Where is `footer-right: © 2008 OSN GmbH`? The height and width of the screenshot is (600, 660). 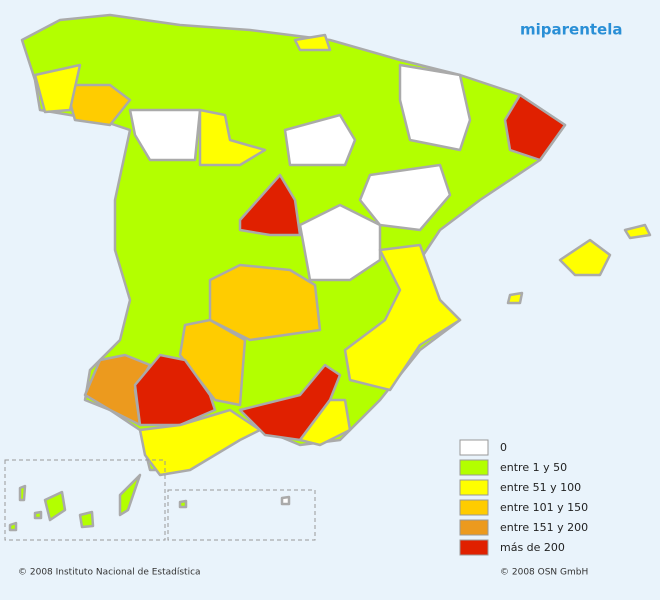 footer-right: © 2008 OSN GmbH is located at coordinates (544, 573).